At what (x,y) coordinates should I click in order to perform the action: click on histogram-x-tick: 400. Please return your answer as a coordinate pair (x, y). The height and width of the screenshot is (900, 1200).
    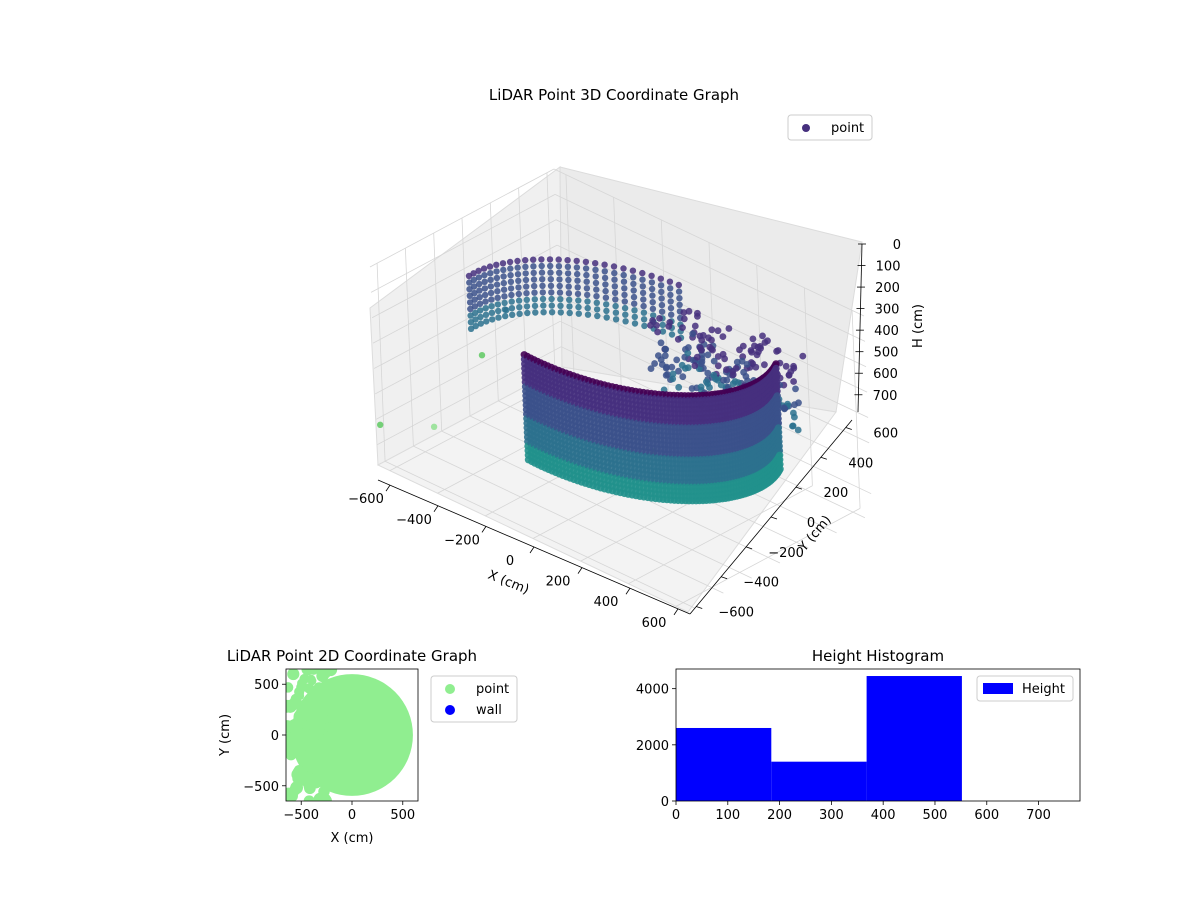
    Looking at the image, I should click on (883, 815).